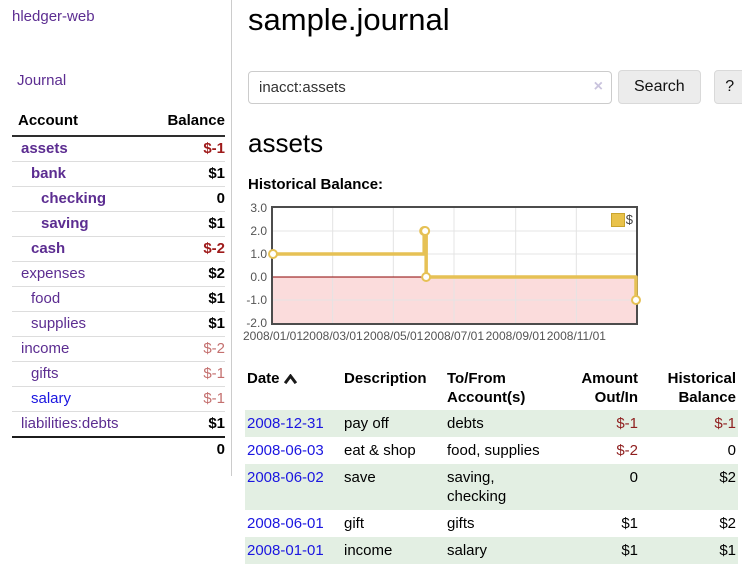  What do you see at coordinates (187, 199) in the screenshot?
I see `account-balance: 0` at bounding box center [187, 199].